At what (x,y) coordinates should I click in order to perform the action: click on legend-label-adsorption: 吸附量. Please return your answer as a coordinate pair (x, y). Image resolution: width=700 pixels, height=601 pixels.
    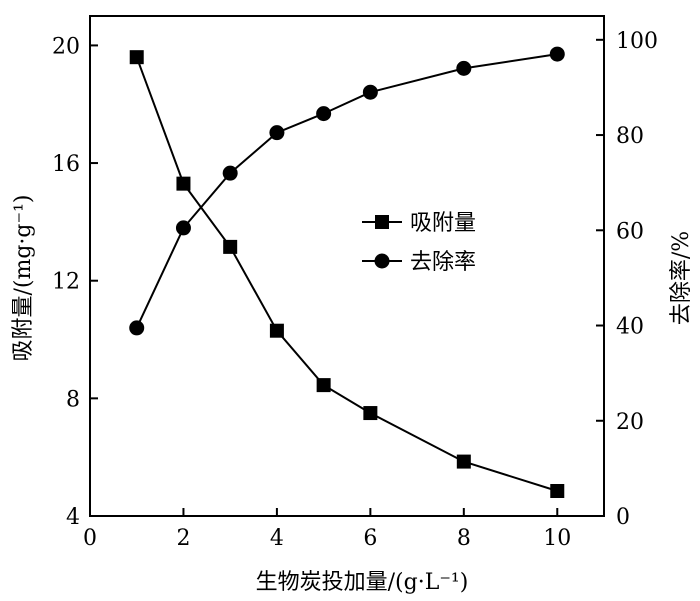
    Looking at the image, I should click on (443, 223).